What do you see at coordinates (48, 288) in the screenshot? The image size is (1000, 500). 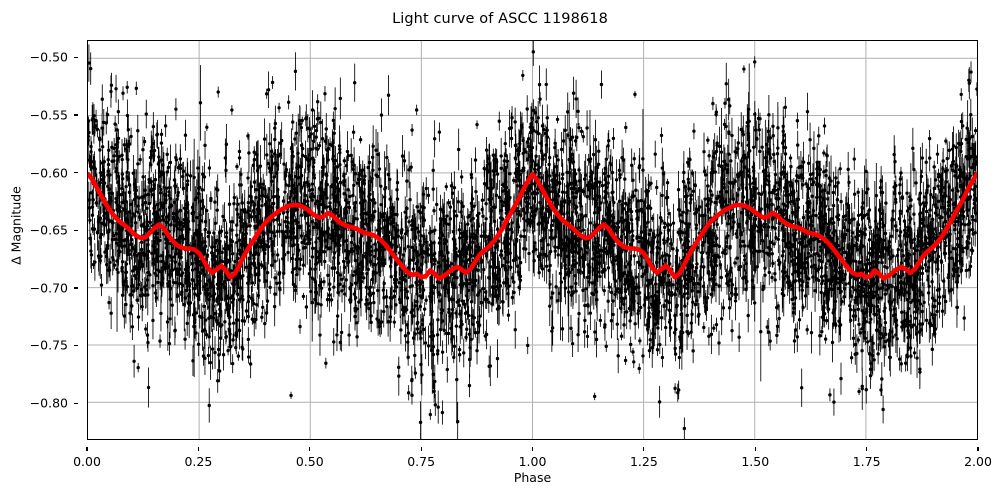 I see `y-tick-label: −0.70` at bounding box center [48, 288].